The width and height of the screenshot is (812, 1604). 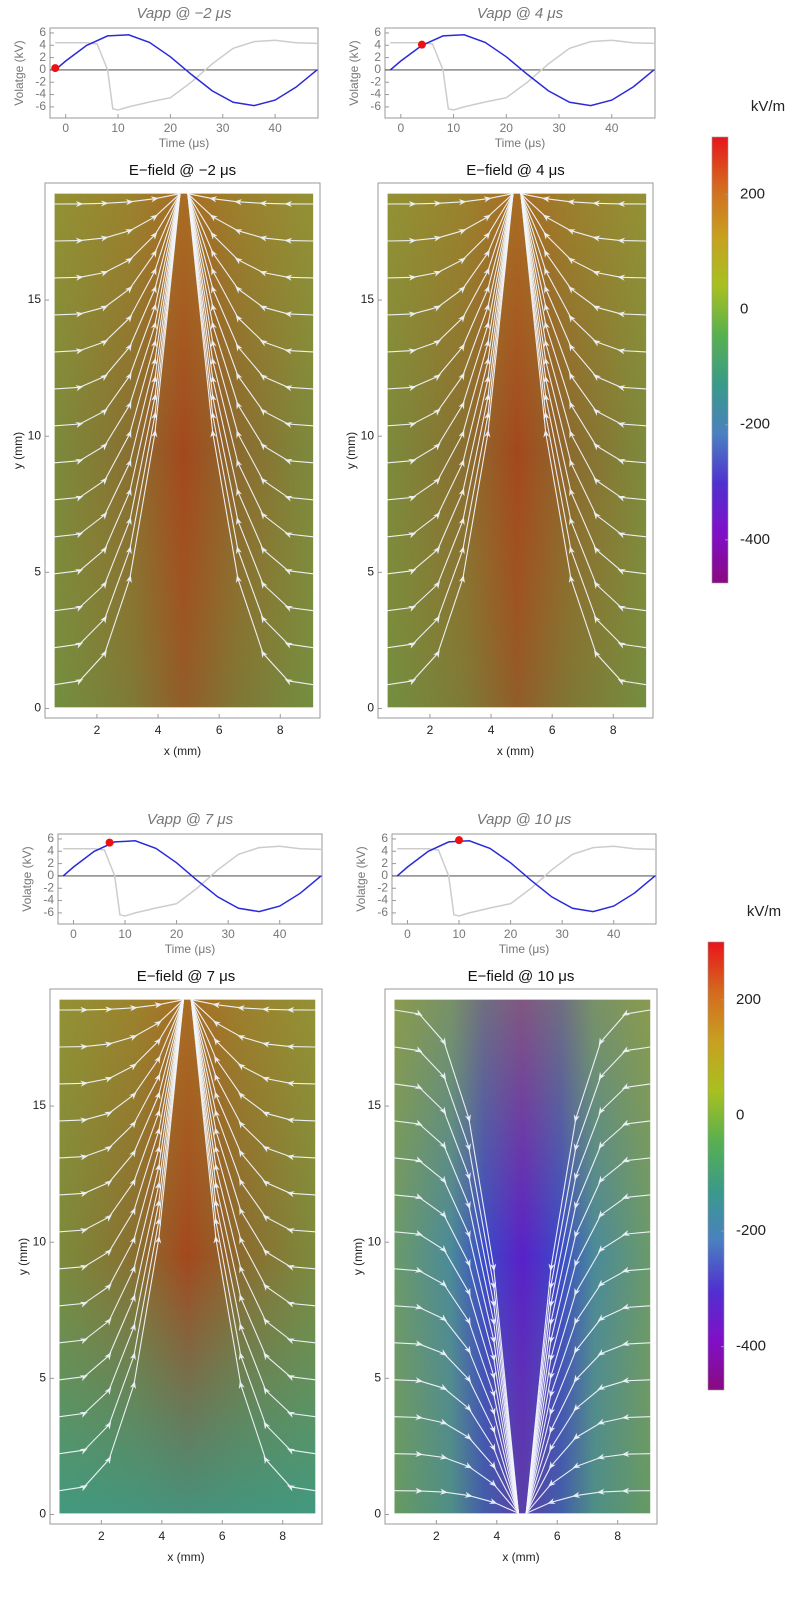 I want to click on x-axis-label: Time (μs), so click(x=520, y=143).